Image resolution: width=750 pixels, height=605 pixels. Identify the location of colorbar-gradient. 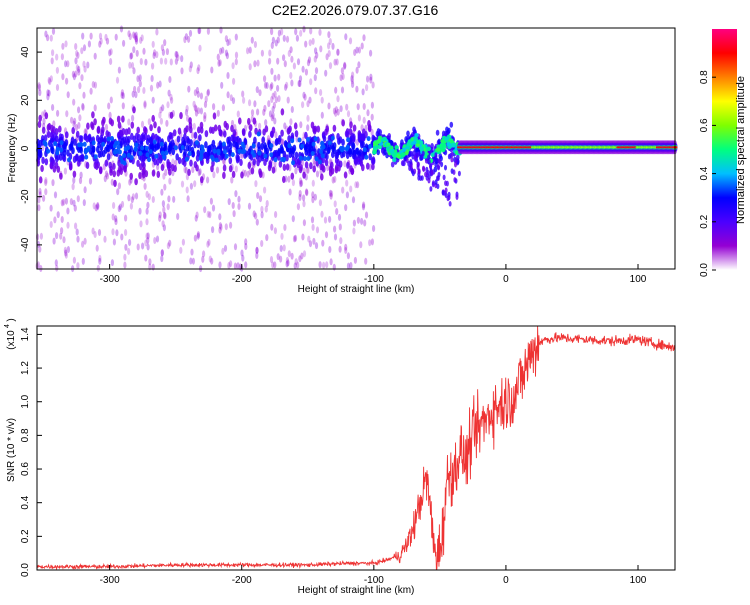
(724, 149).